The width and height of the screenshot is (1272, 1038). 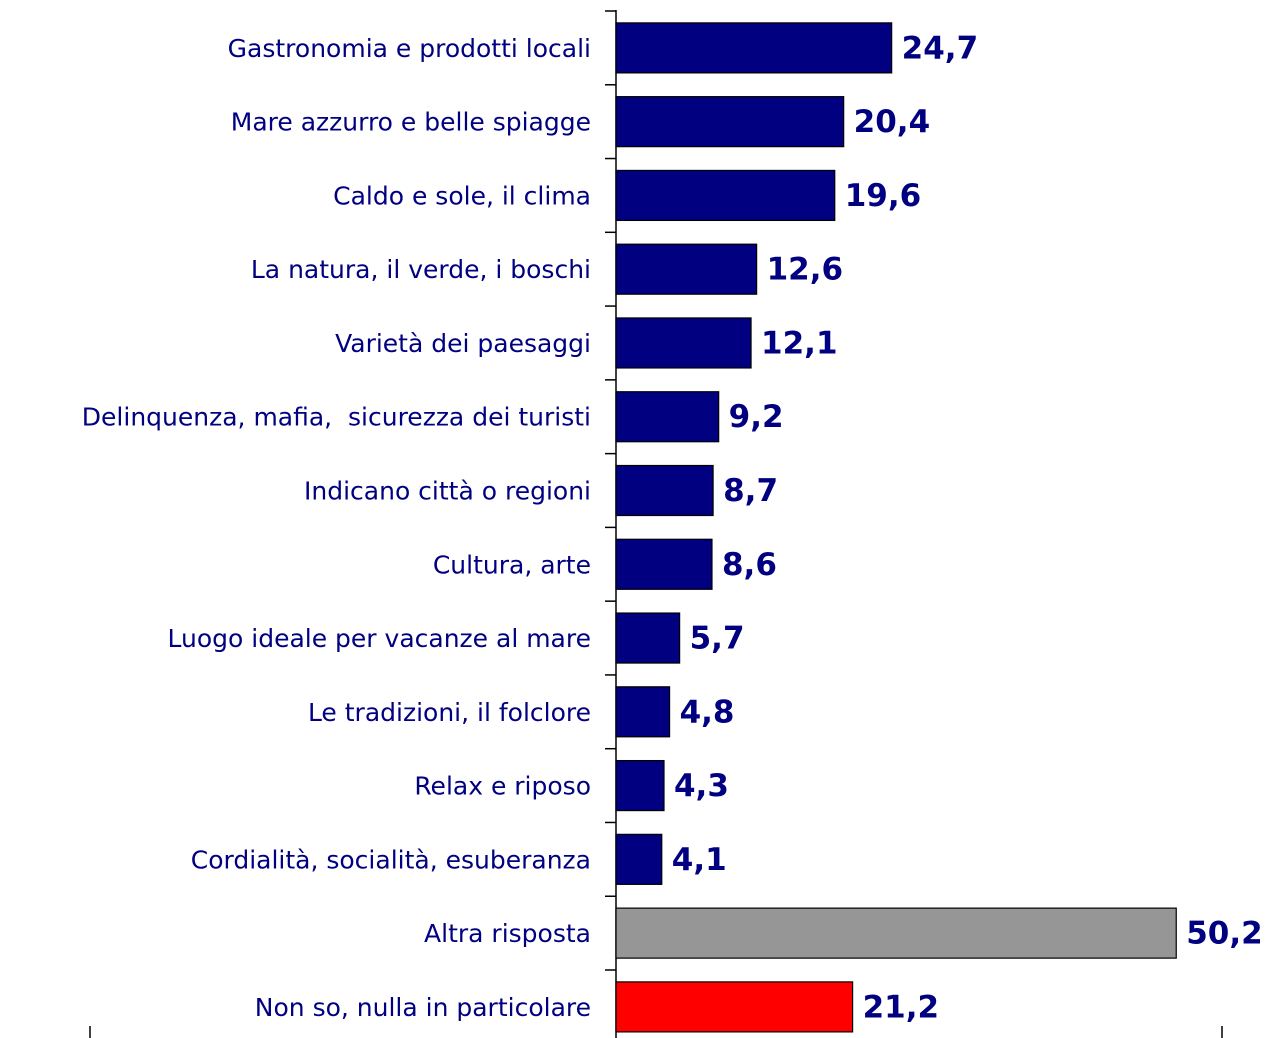 What do you see at coordinates (750, 491) in the screenshot?
I see `value-label: 8,7` at bounding box center [750, 491].